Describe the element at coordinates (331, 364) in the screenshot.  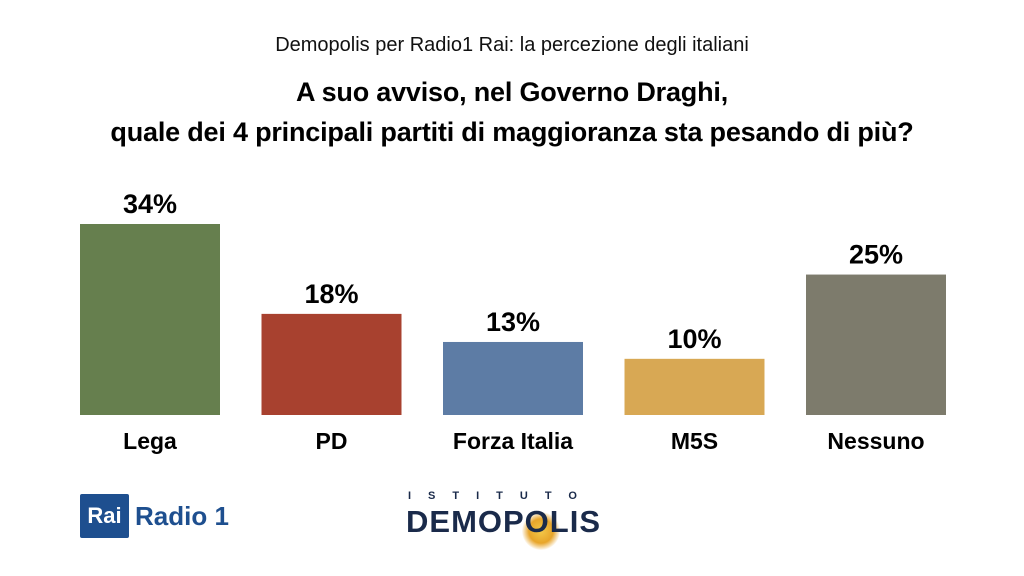
I see `bar-pd` at that location.